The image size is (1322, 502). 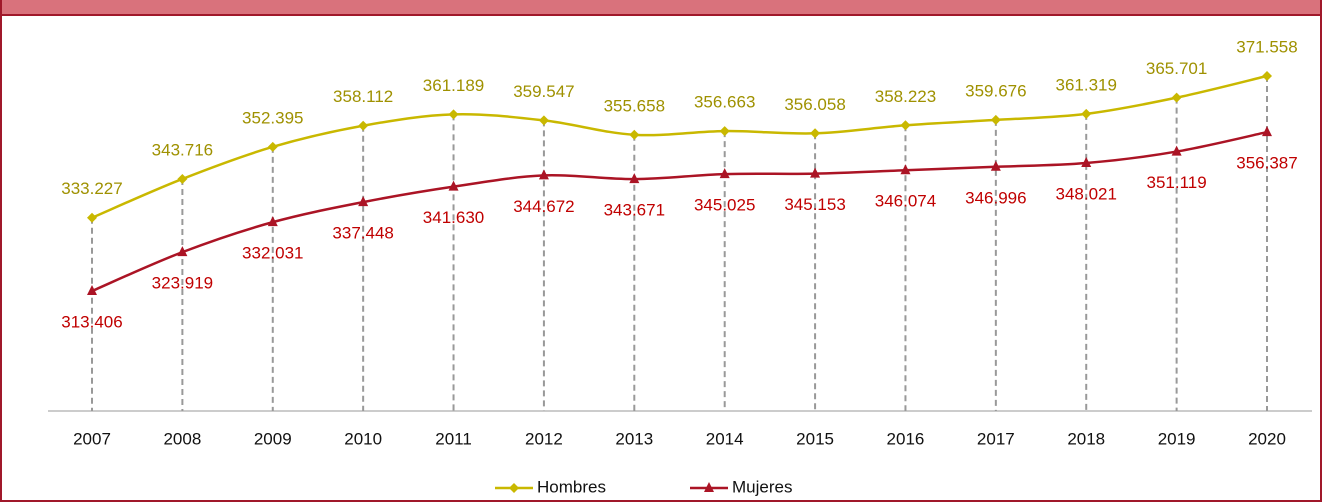 I want to click on x-tick-label: 2016, so click(x=906, y=438).